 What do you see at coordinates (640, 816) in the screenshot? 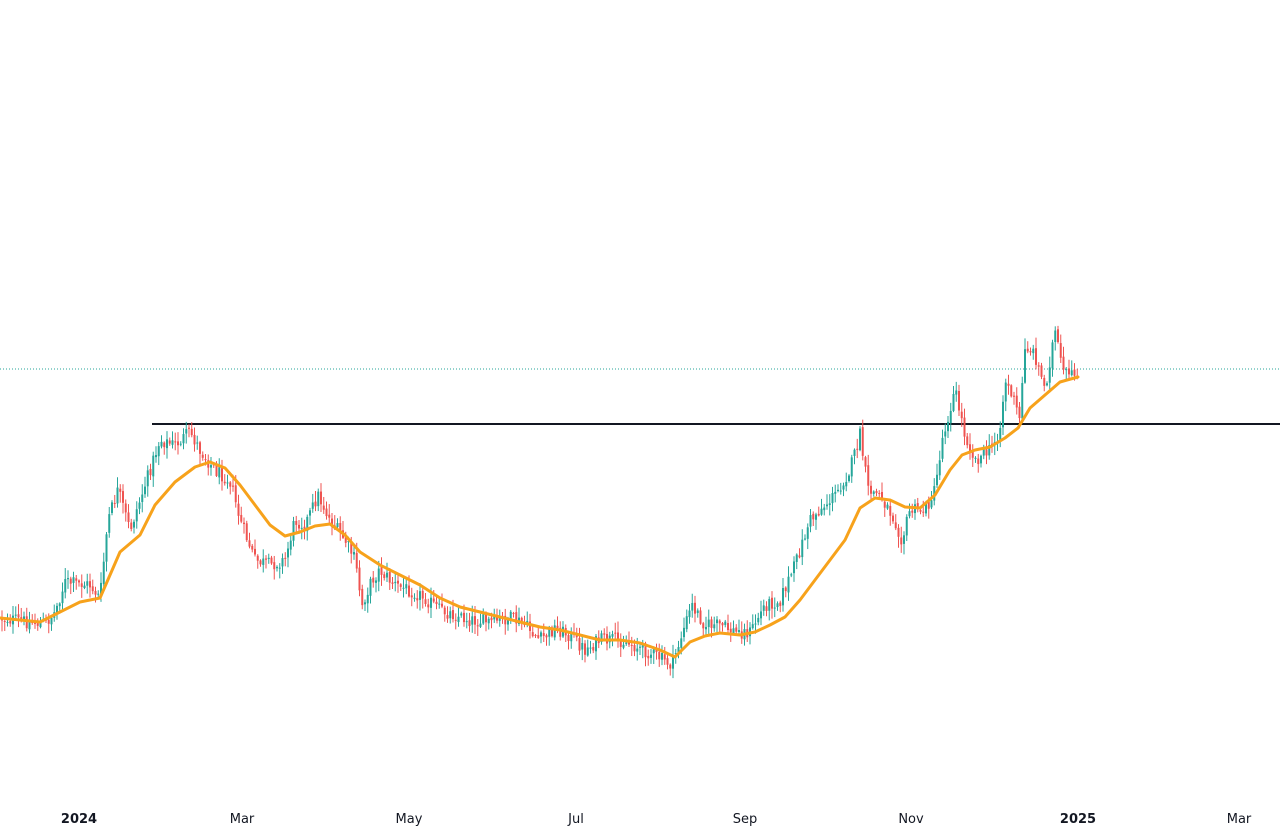
I see `time-axis: 2024 Mar May Jul Sep Nov 2025 Mar` at bounding box center [640, 816].